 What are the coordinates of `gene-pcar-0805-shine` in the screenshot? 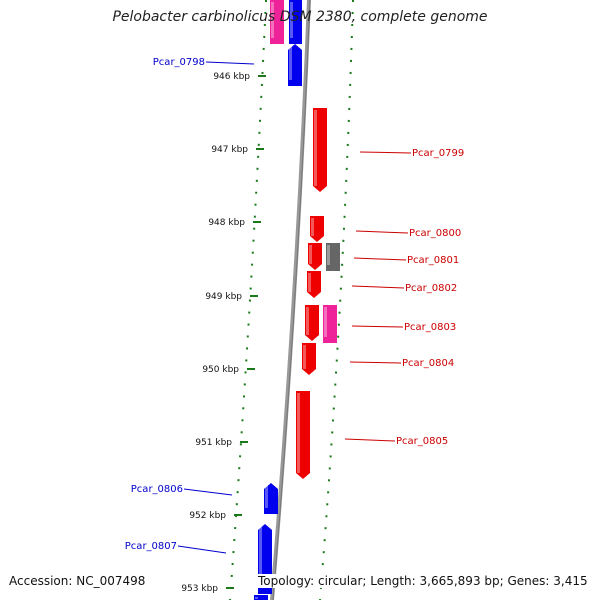 It's located at (298, 433).